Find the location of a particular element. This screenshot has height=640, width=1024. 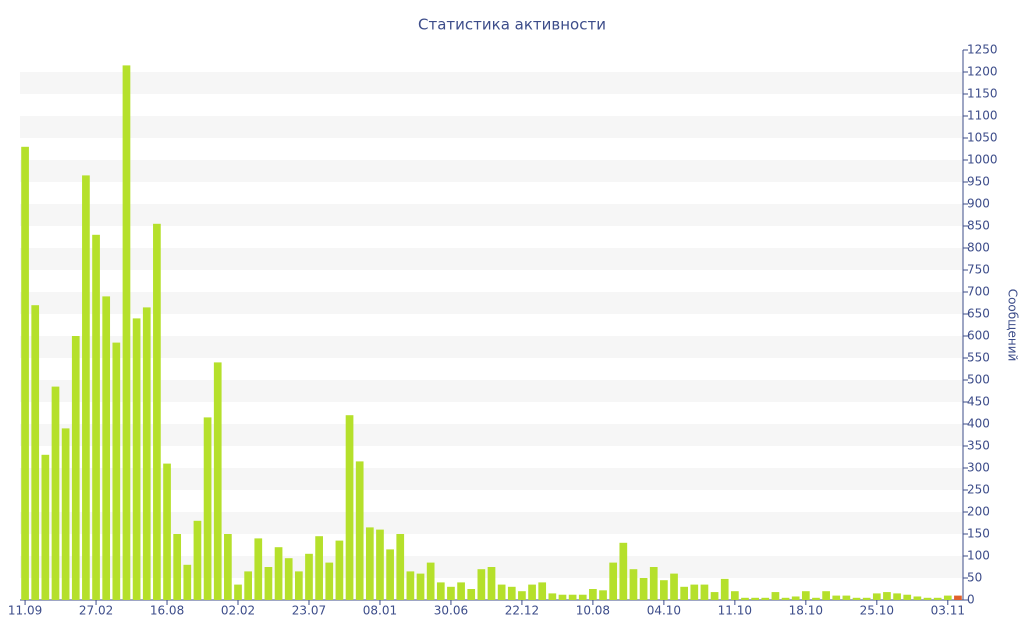

y-tick-label: 800 is located at coordinates (978, 248).